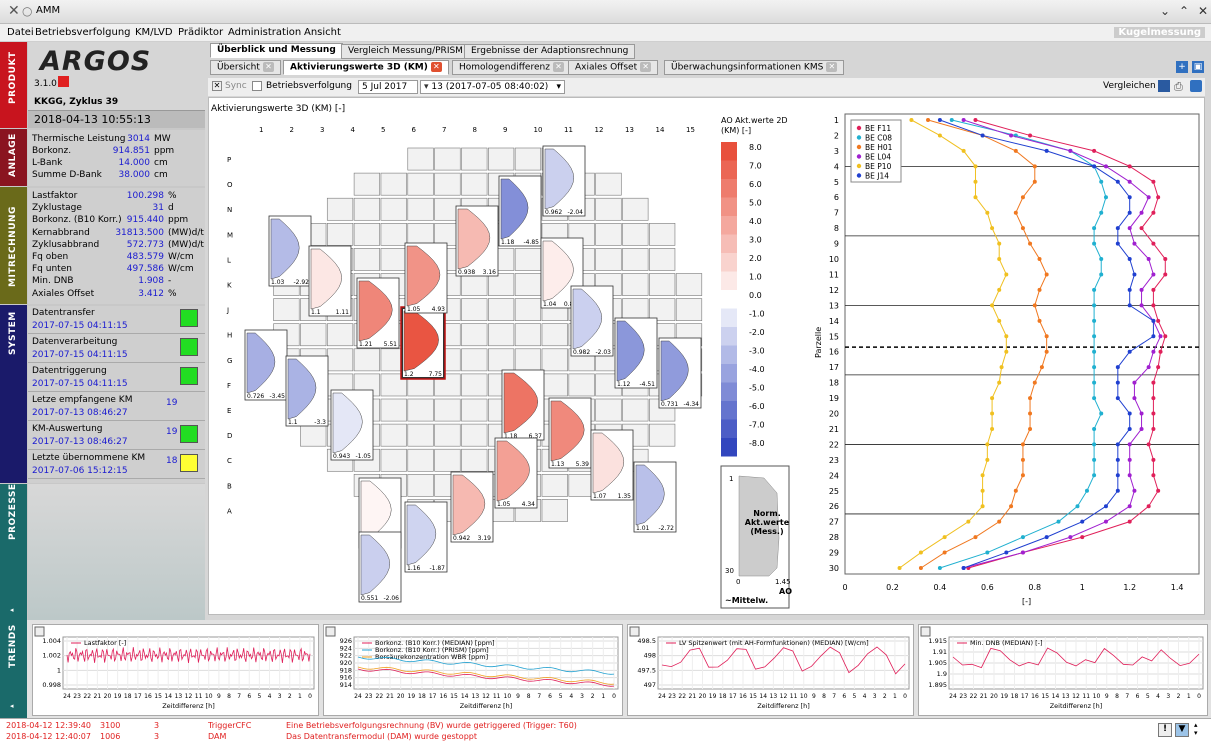  What do you see at coordinates (229, 411) in the screenshot?
I see `map-row-label: E` at bounding box center [229, 411].